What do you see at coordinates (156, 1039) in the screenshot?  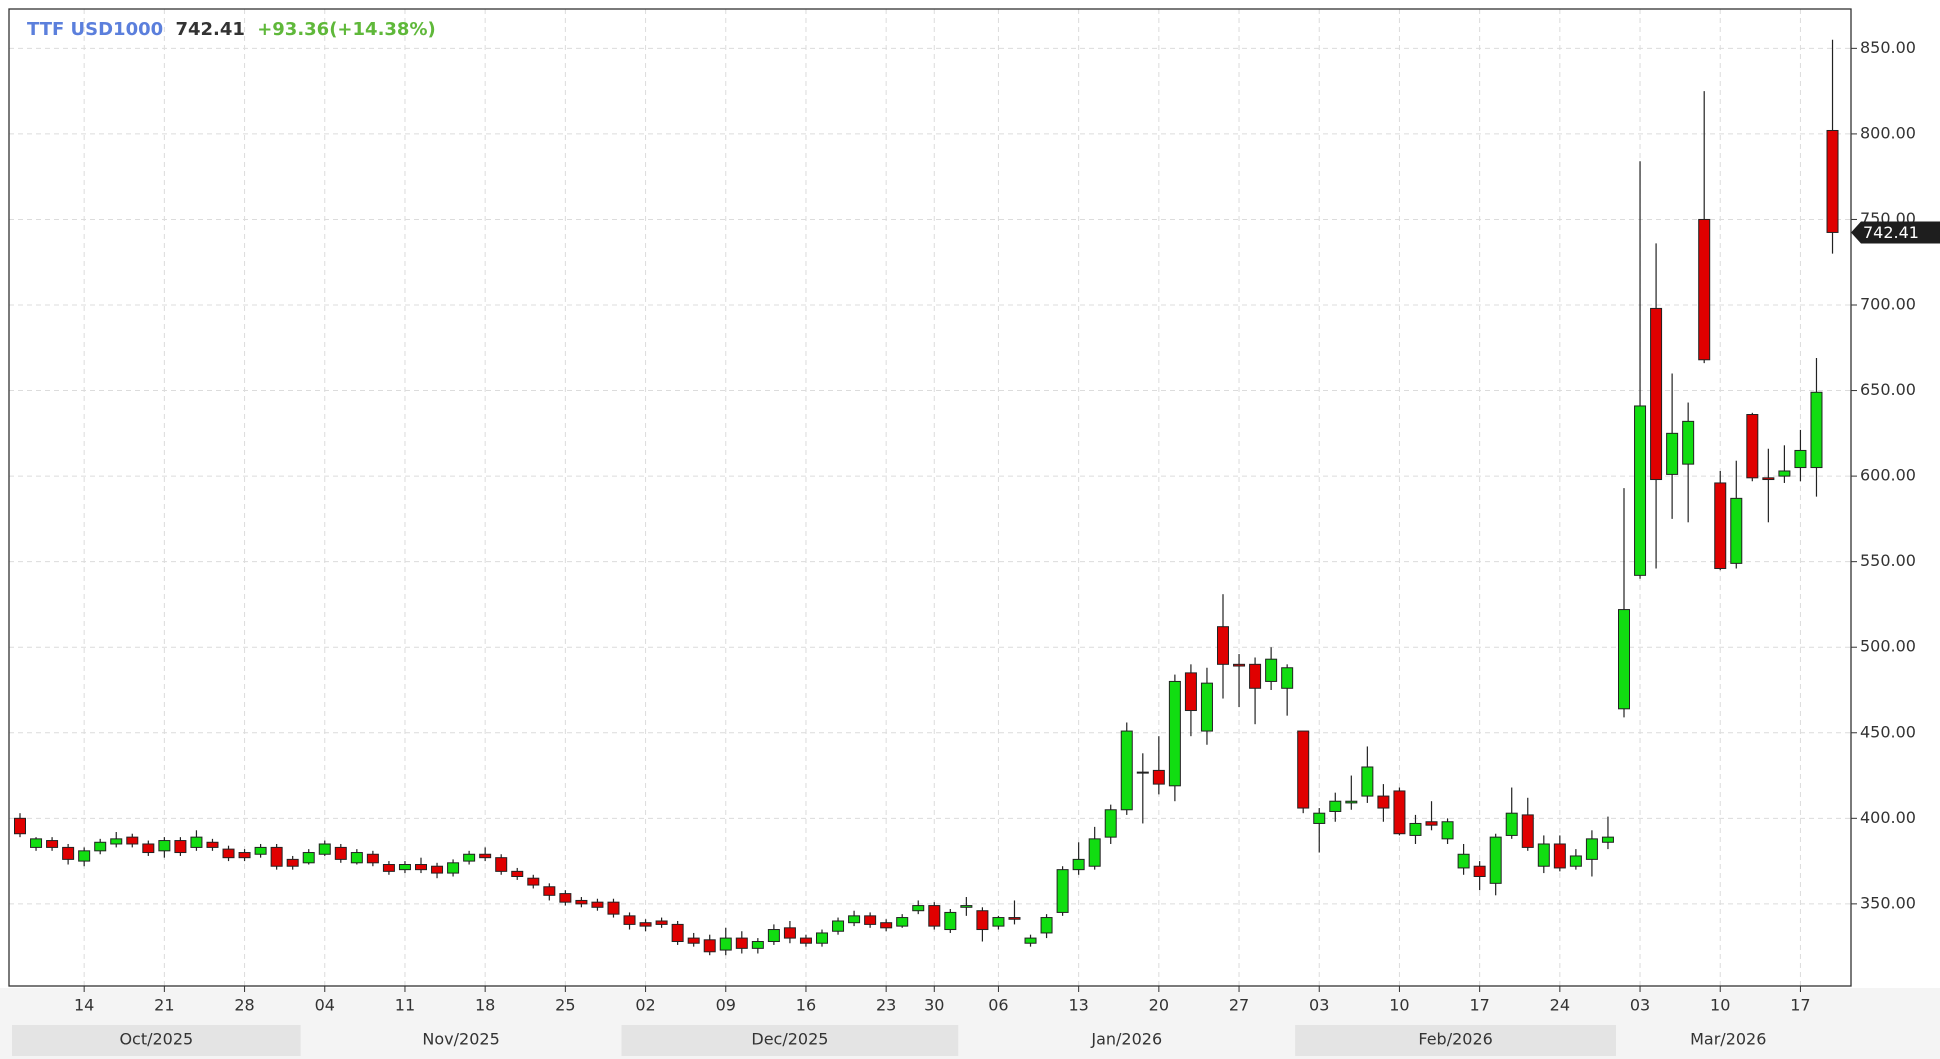 I see `month-label: Oct/2025` at bounding box center [156, 1039].